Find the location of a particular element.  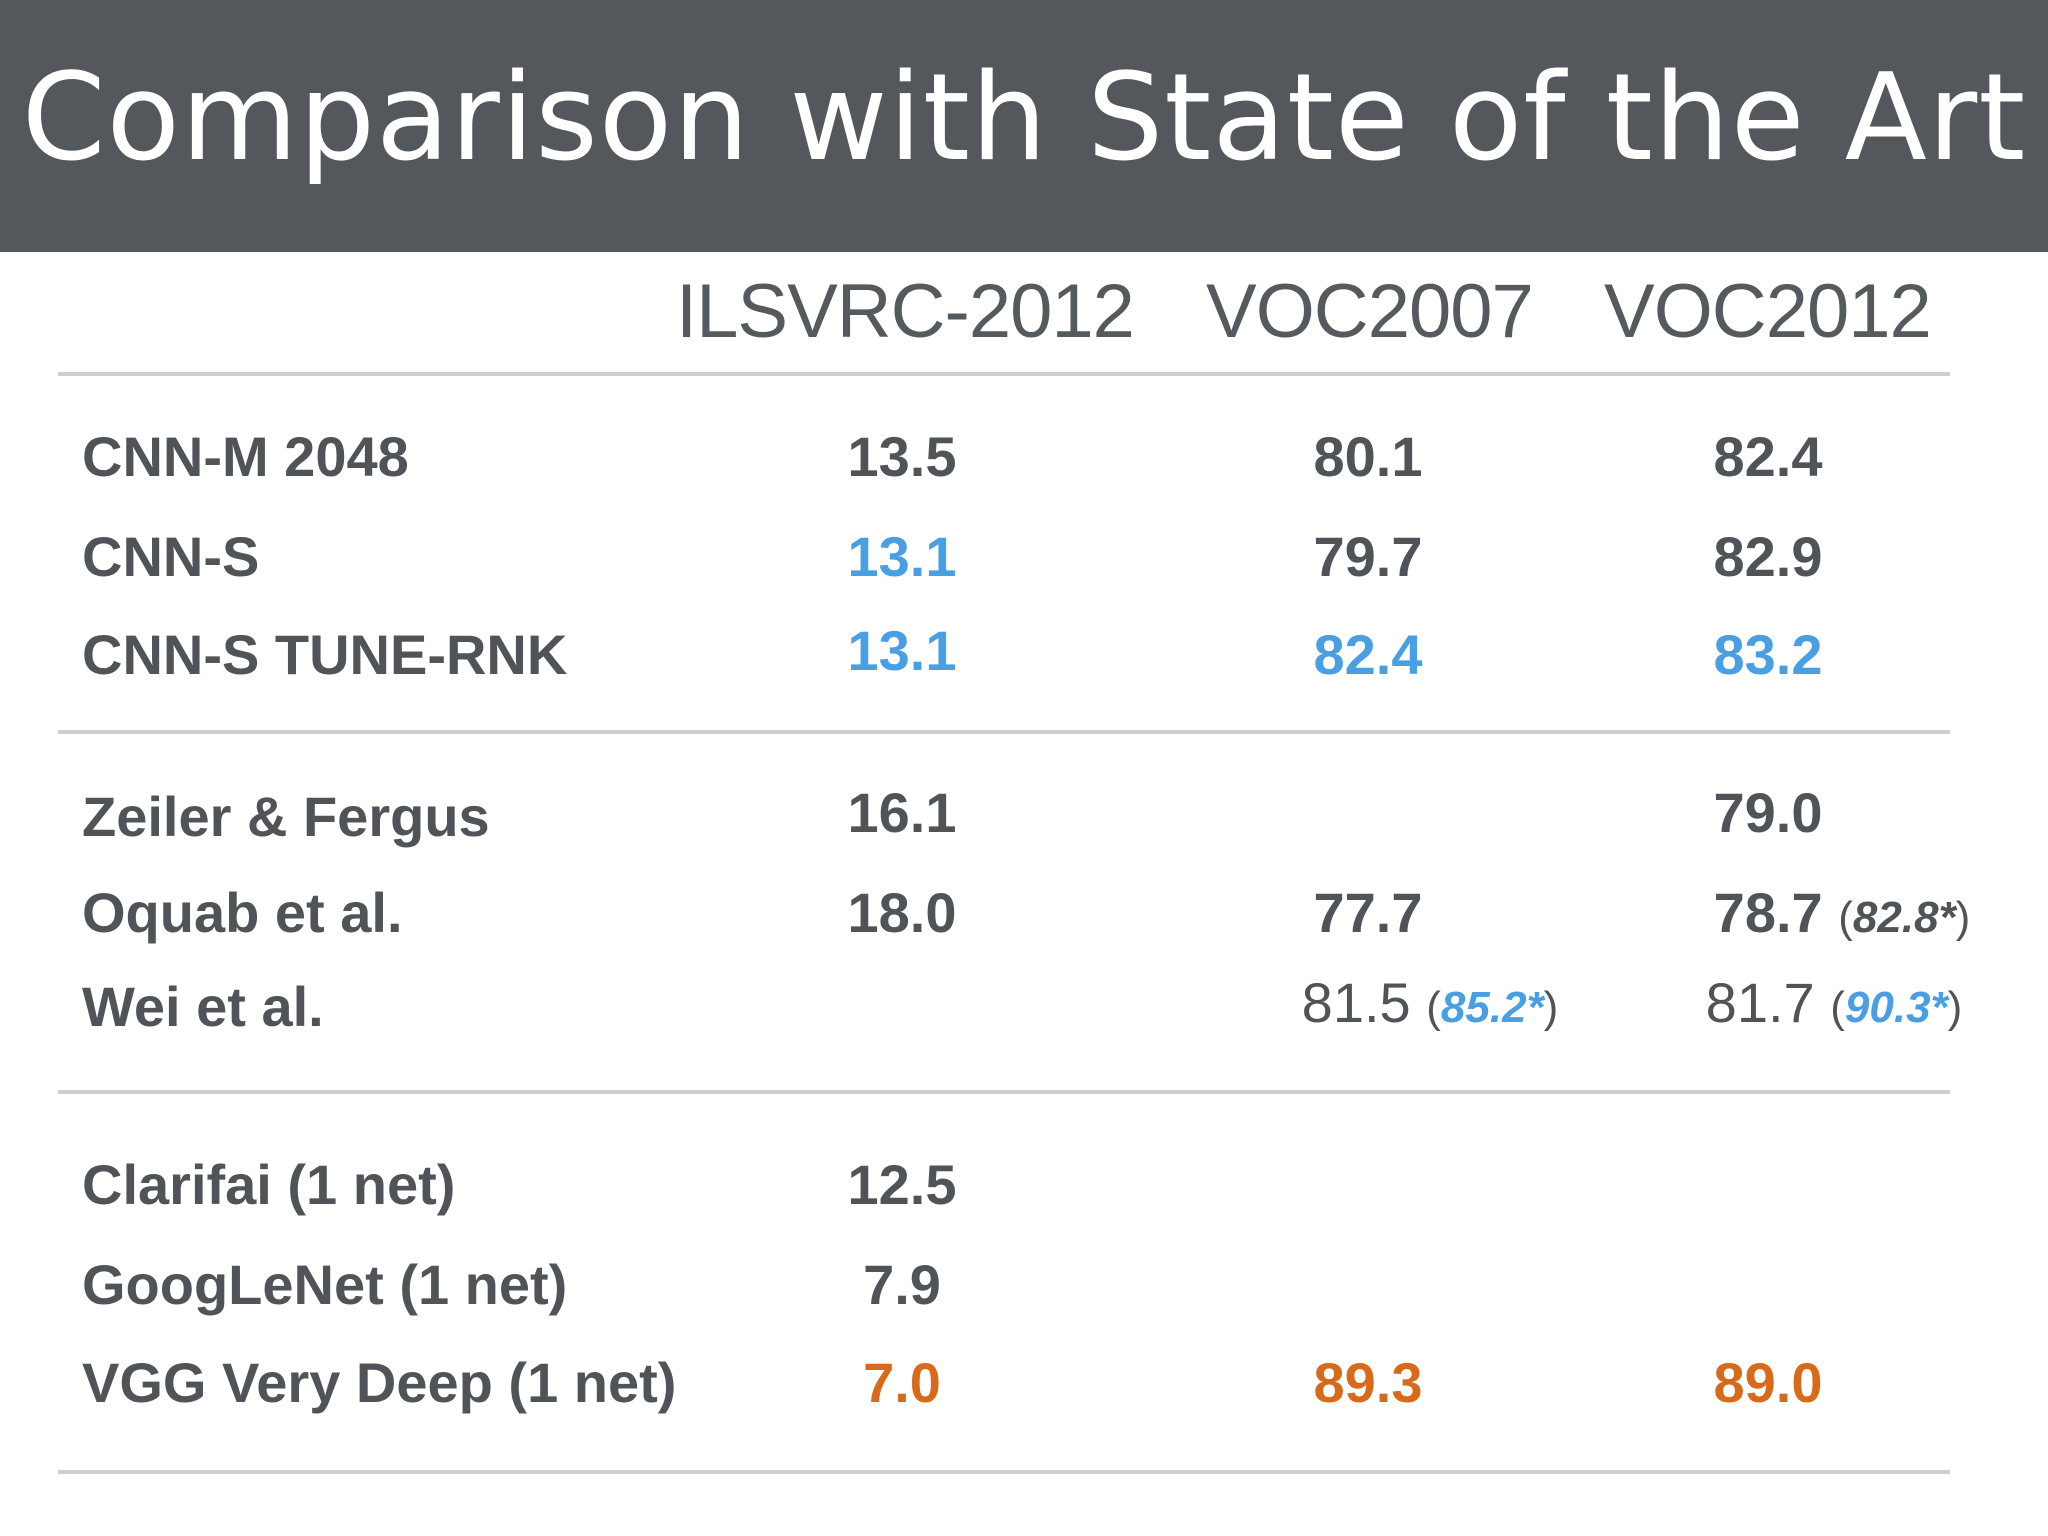

cell-vgg-voc2007: 89.3 is located at coordinates (1368, 1382).